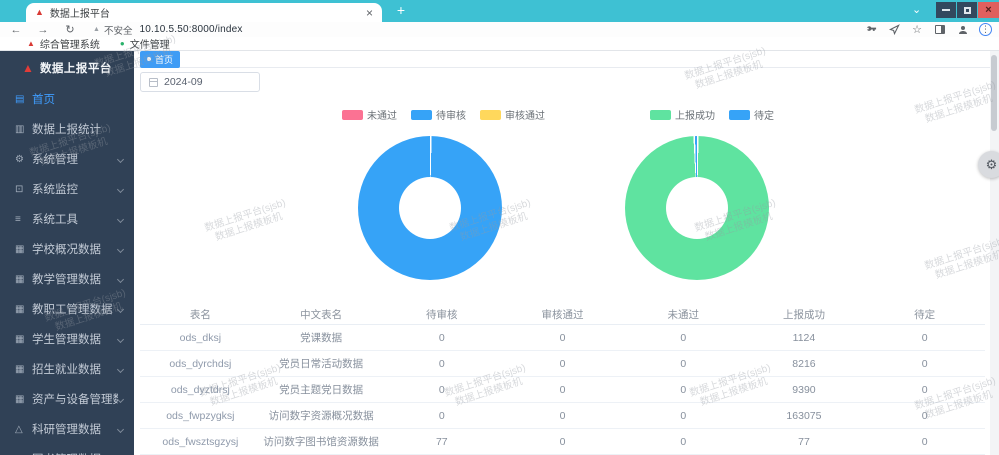  Describe the element at coordinates (562, 364) in the screenshot. I see `table-row: ods_dyrchdsj 党员日常活动数据 0 0 0 8216 0` at that location.